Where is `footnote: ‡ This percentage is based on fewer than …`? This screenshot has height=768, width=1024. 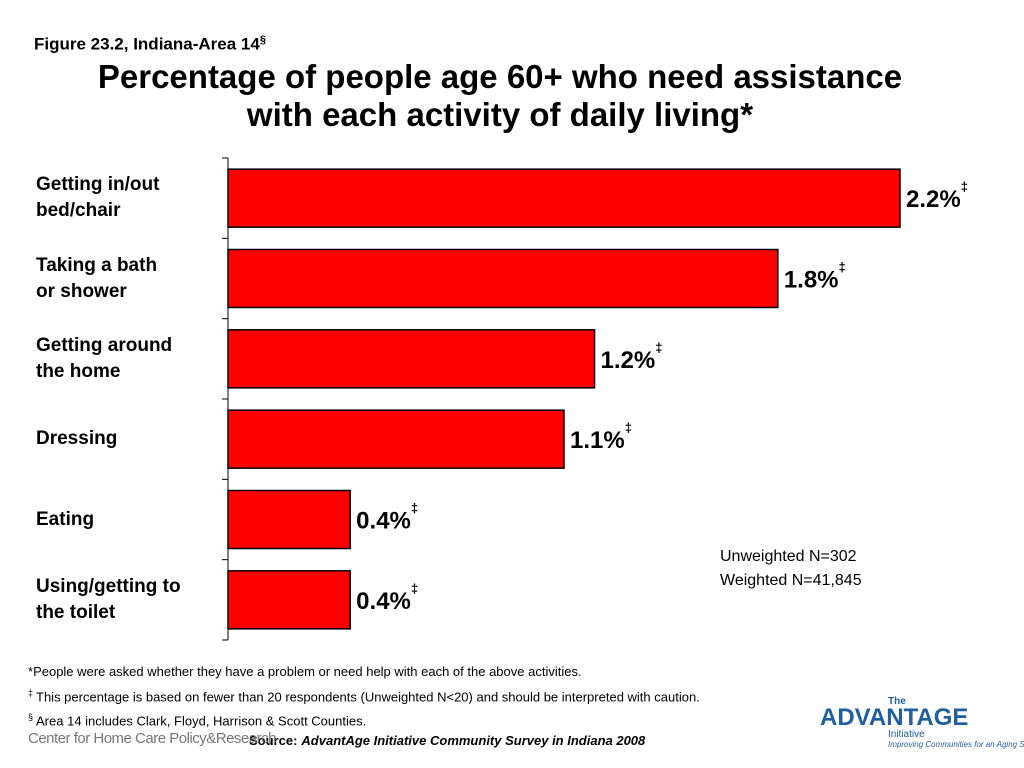
footnote: ‡ This percentage is based on fewer than … is located at coordinates (364, 696).